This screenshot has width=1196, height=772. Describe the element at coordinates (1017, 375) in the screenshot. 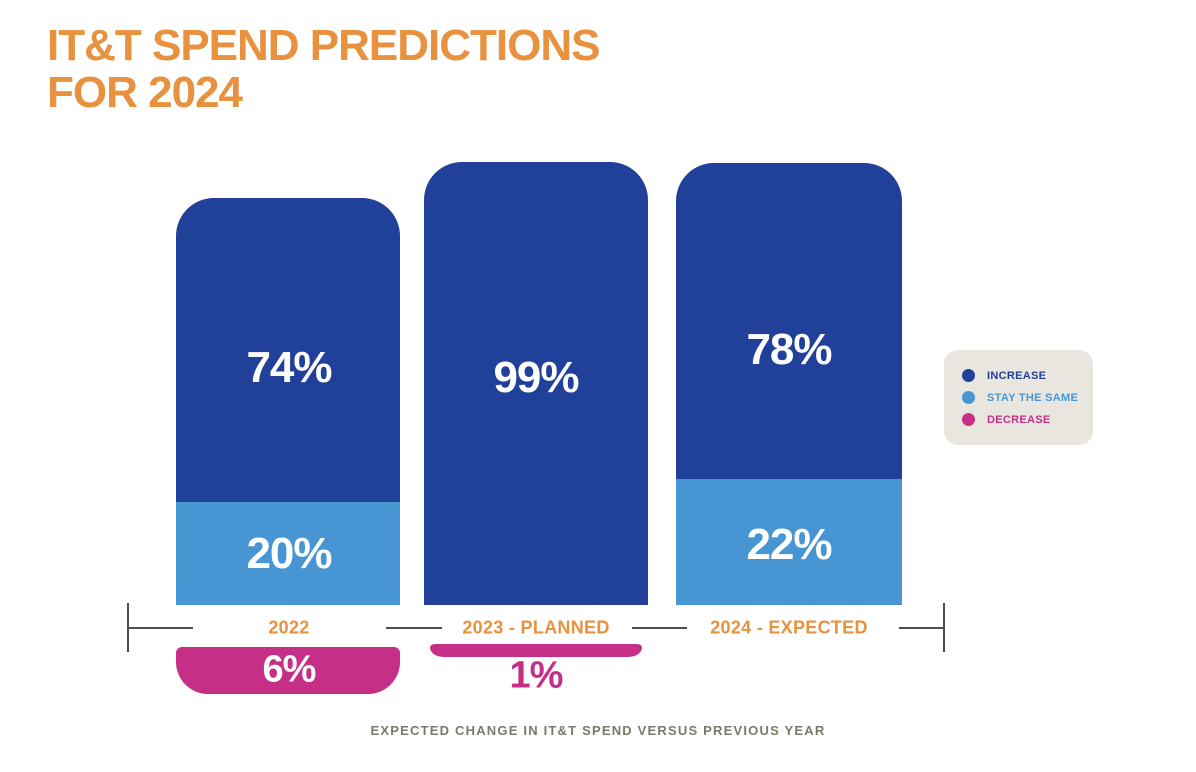

I see `legend-label-increase: INCREASE` at that location.